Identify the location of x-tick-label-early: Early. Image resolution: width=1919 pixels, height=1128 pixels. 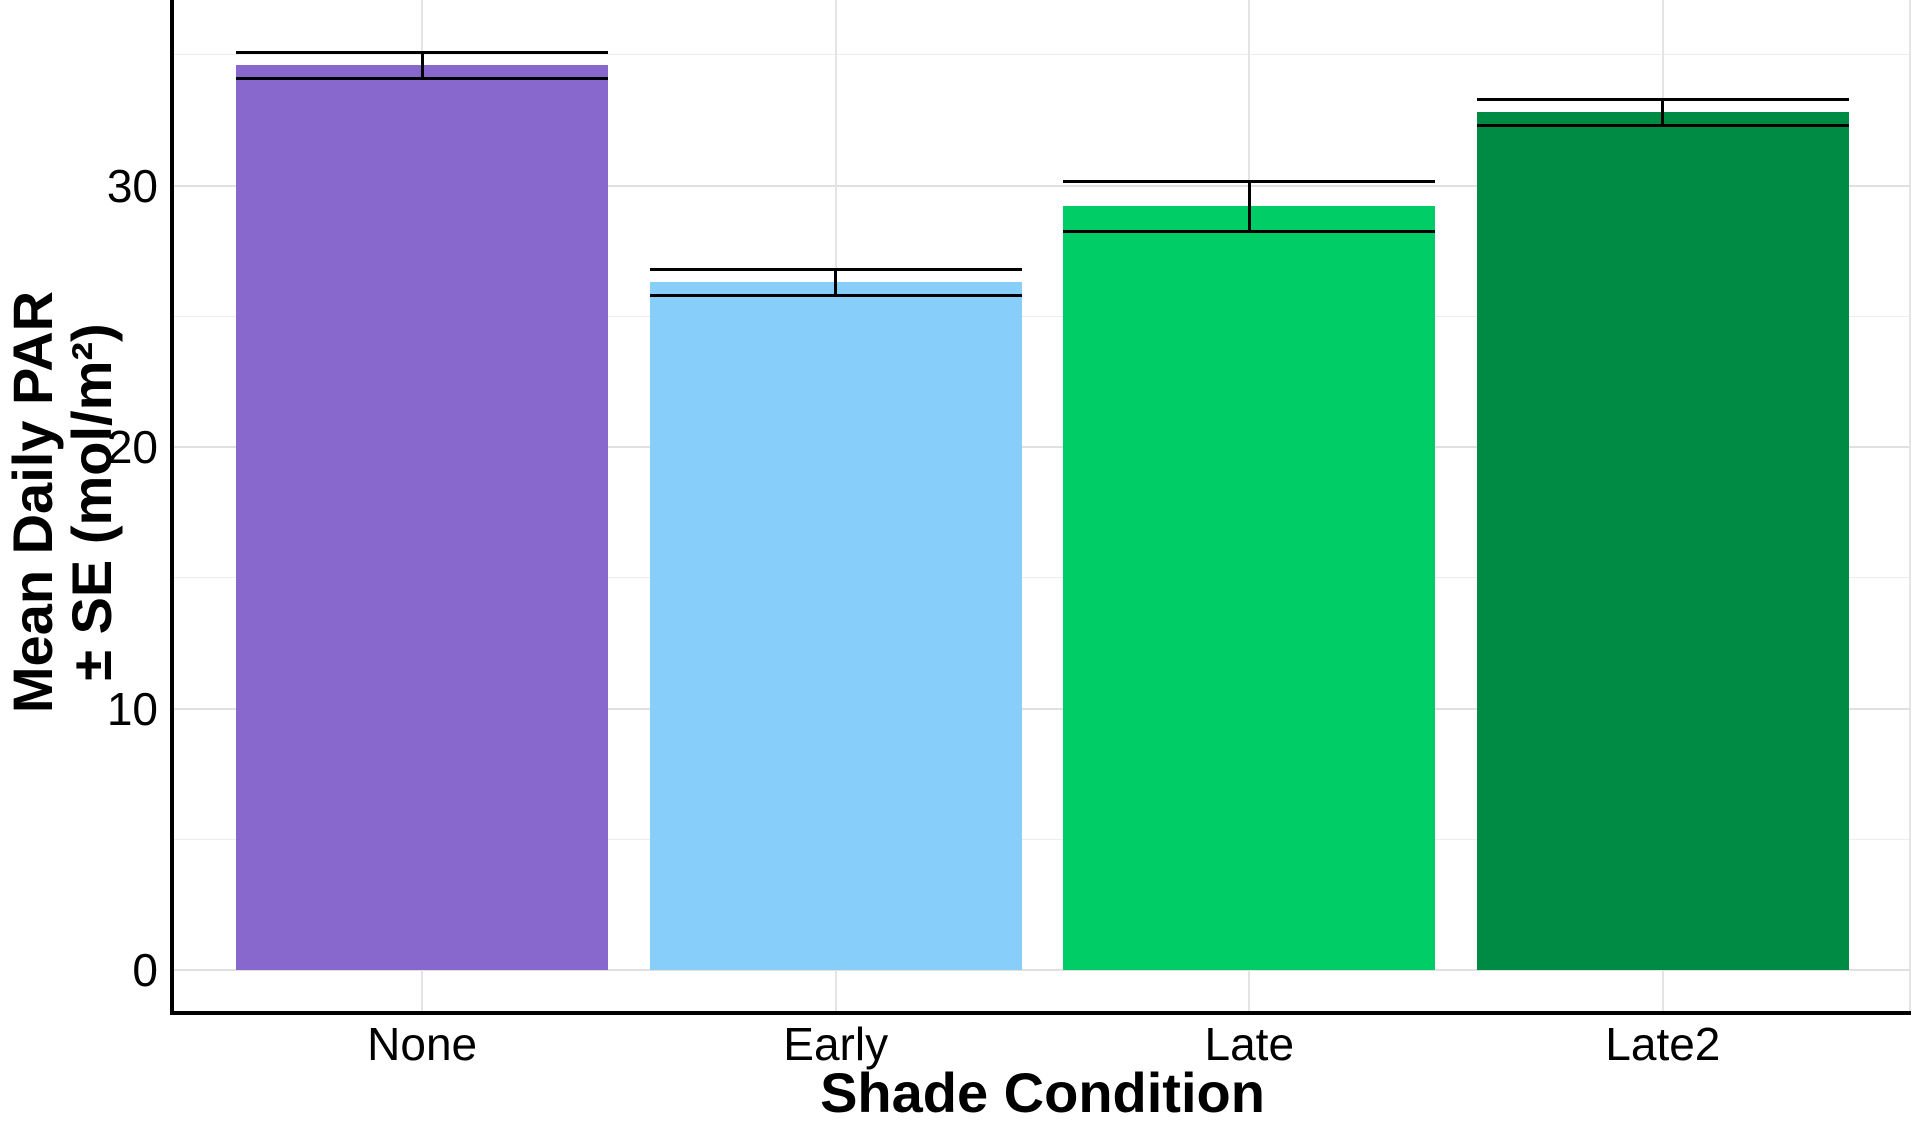
(836, 1044).